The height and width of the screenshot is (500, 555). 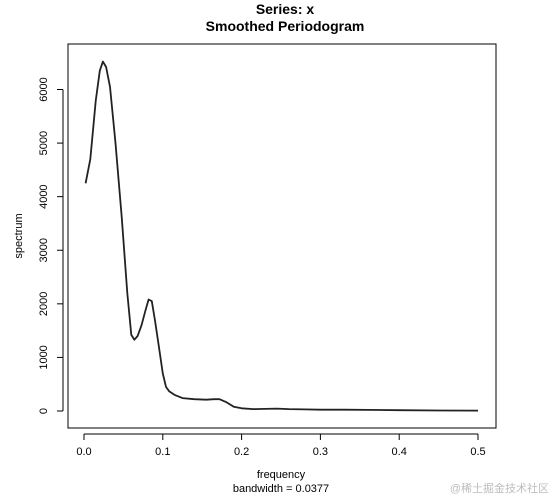 What do you see at coordinates (281, 445) in the screenshot?
I see `x-axis: 0.0 0.1 0.2 0.3 0.4 0.5` at bounding box center [281, 445].